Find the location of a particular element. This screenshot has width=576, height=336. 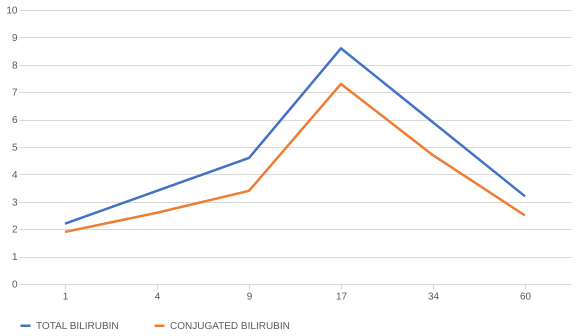

y-tick-label: 9 is located at coordinates (15, 38).